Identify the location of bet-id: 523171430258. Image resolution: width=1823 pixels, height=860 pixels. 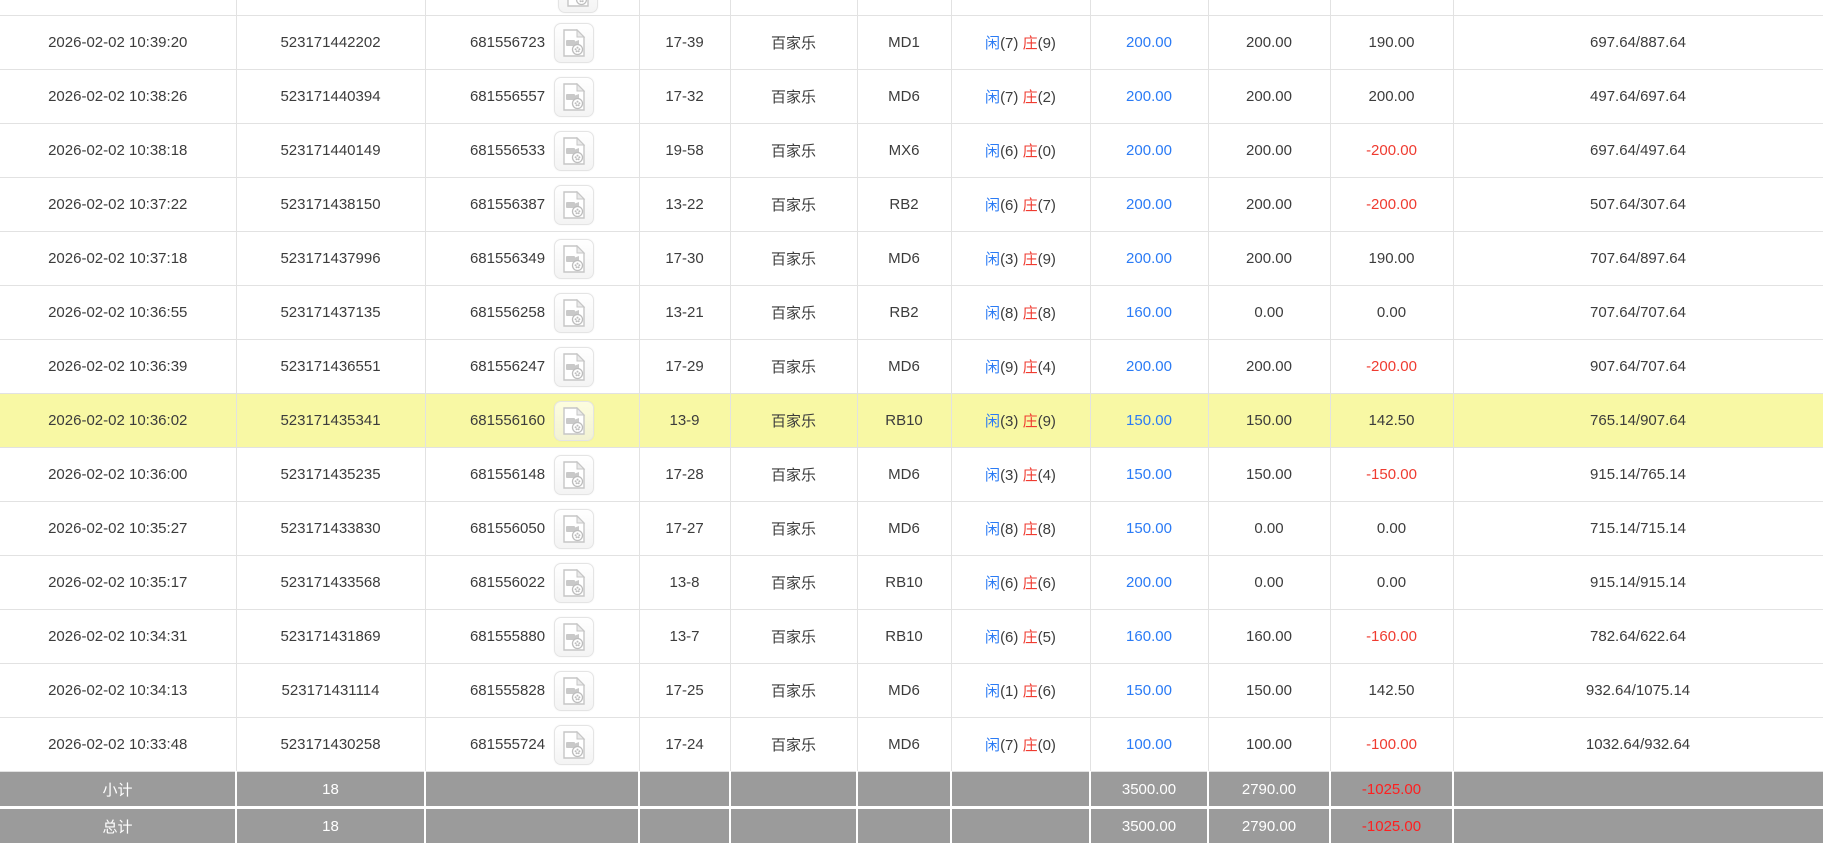
(330, 744).